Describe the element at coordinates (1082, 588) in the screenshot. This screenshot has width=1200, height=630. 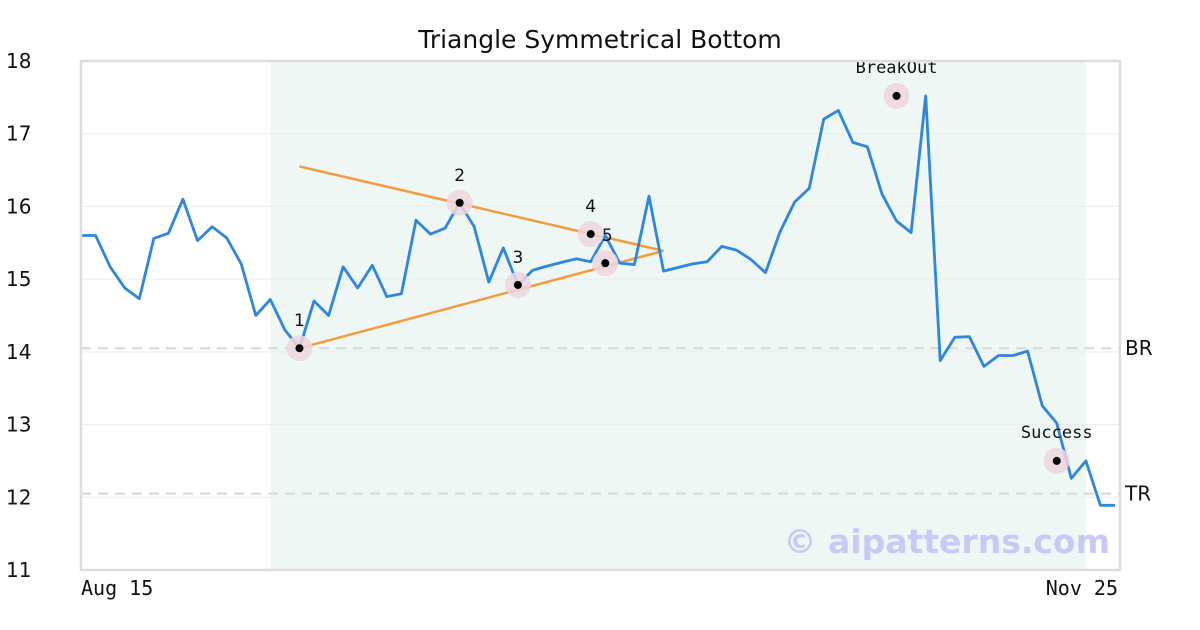
I see `x-tick-end: Nov 25` at that location.